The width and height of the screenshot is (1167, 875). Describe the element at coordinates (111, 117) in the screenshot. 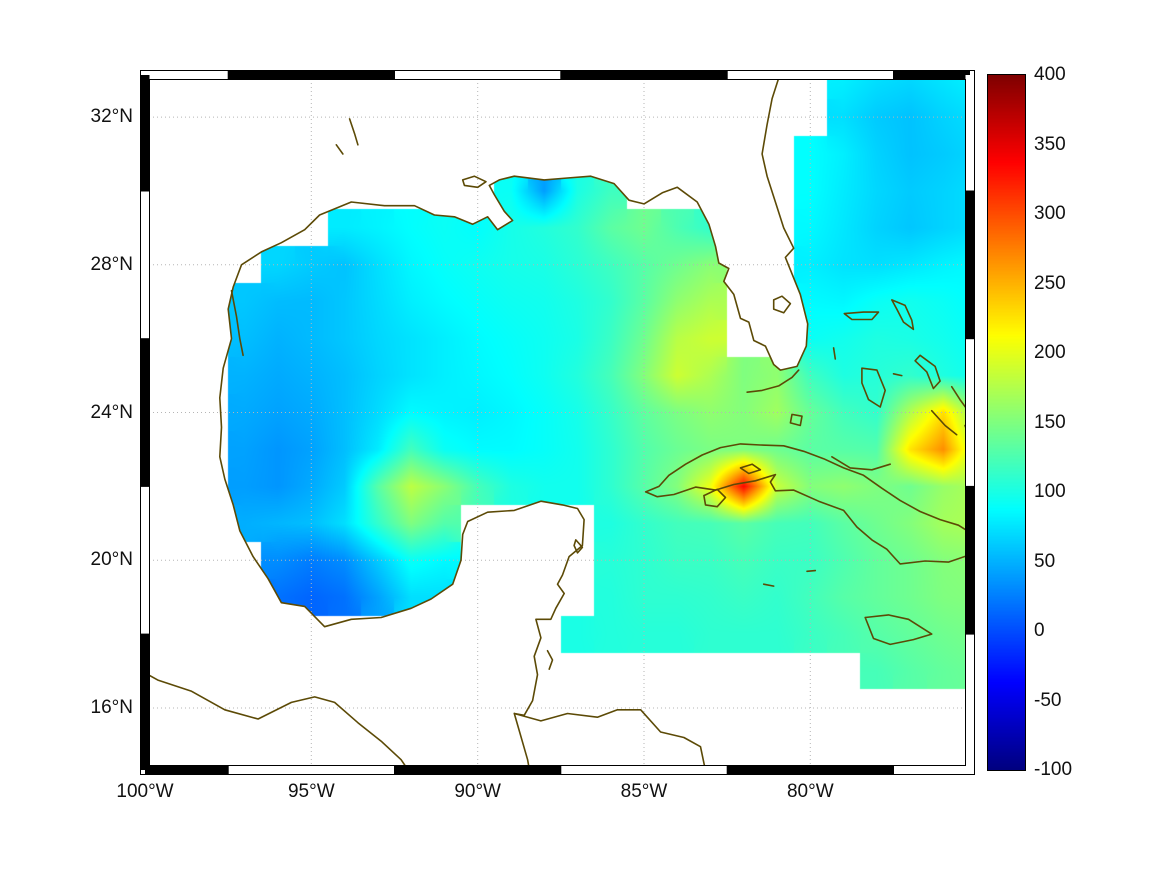

I see `y-tick-label: 32°N` at that location.